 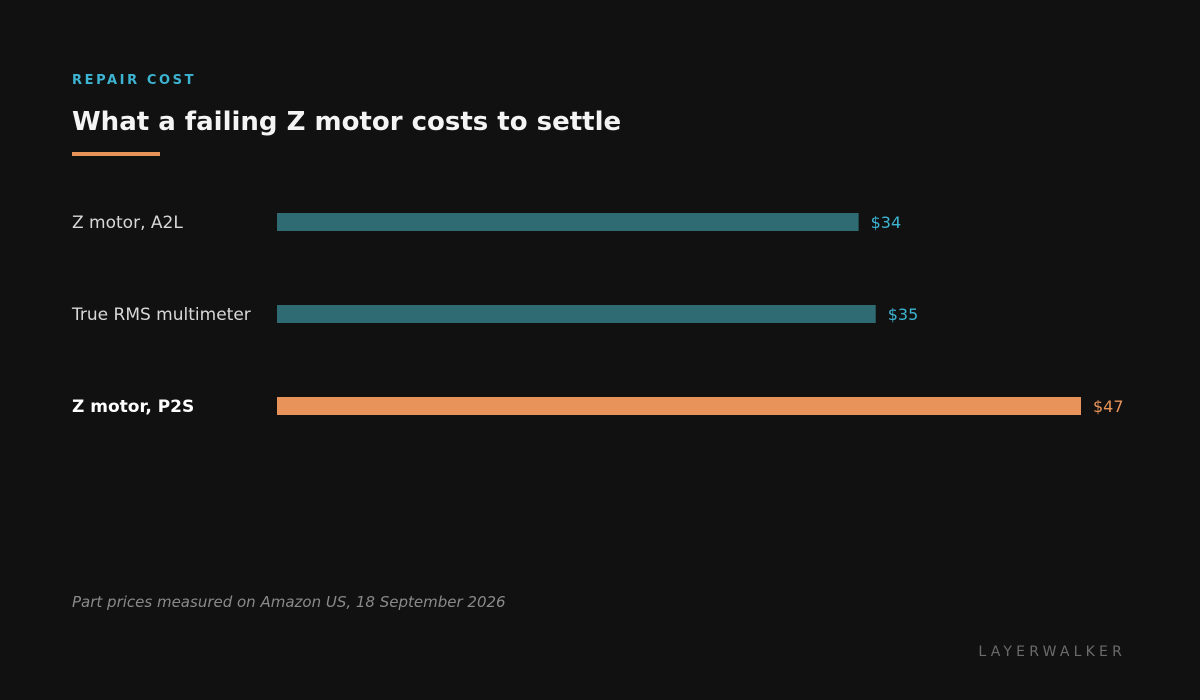 What do you see at coordinates (1108, 406) in the screenshot?
I see `value-label: $47` at bounding box center [1108, 406].